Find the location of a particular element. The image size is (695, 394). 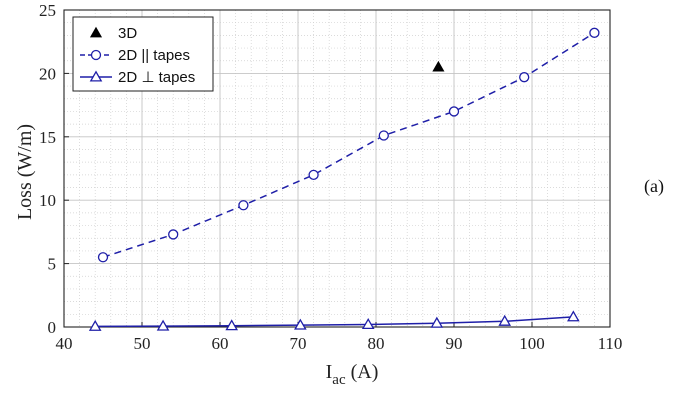

x-tick-label: 110 is located at coordinates (610, 343).